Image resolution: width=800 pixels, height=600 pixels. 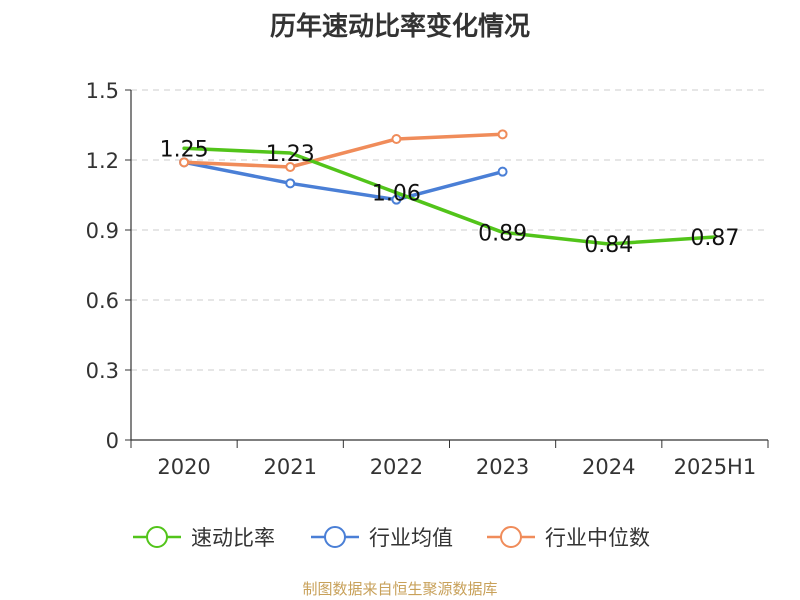 What do you see at coordinates (290, 467) in the screenshot?
I see `x-tick-label: 2021` at bounding box center [290, 467].